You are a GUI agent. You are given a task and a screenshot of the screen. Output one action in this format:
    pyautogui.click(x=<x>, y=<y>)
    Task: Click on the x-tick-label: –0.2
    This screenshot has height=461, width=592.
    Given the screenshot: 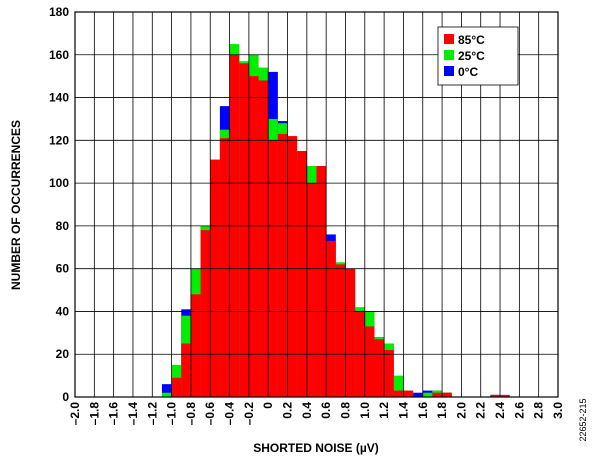 What is the action you would take?
    pyautogui.click(x=249, y=414)
    